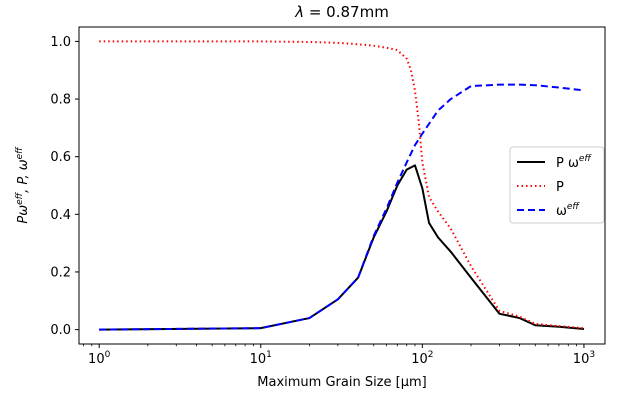  What do you see at coordinates (60, 42) in the screenshot?
I see `y-tick-label: 1.0` at bounding box center [60, 42].